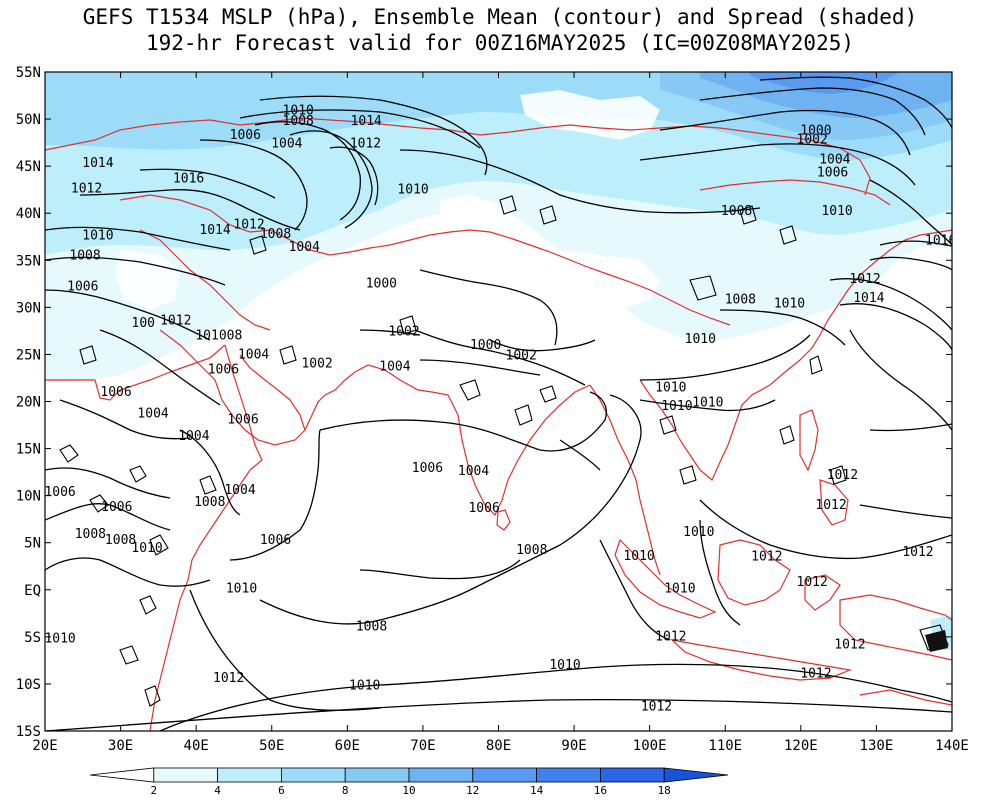  Describe the element at coordinates (32, 638) in the screenshot. I see `lat-tick-label: 5S` at that location.